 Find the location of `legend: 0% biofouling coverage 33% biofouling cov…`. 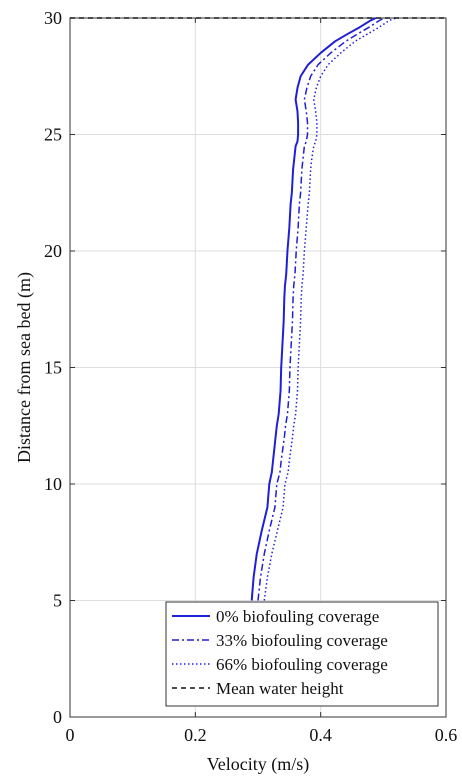

legend: 0% biofouling coverage 33% biofouling cov… is located at coordinates (302, 654).